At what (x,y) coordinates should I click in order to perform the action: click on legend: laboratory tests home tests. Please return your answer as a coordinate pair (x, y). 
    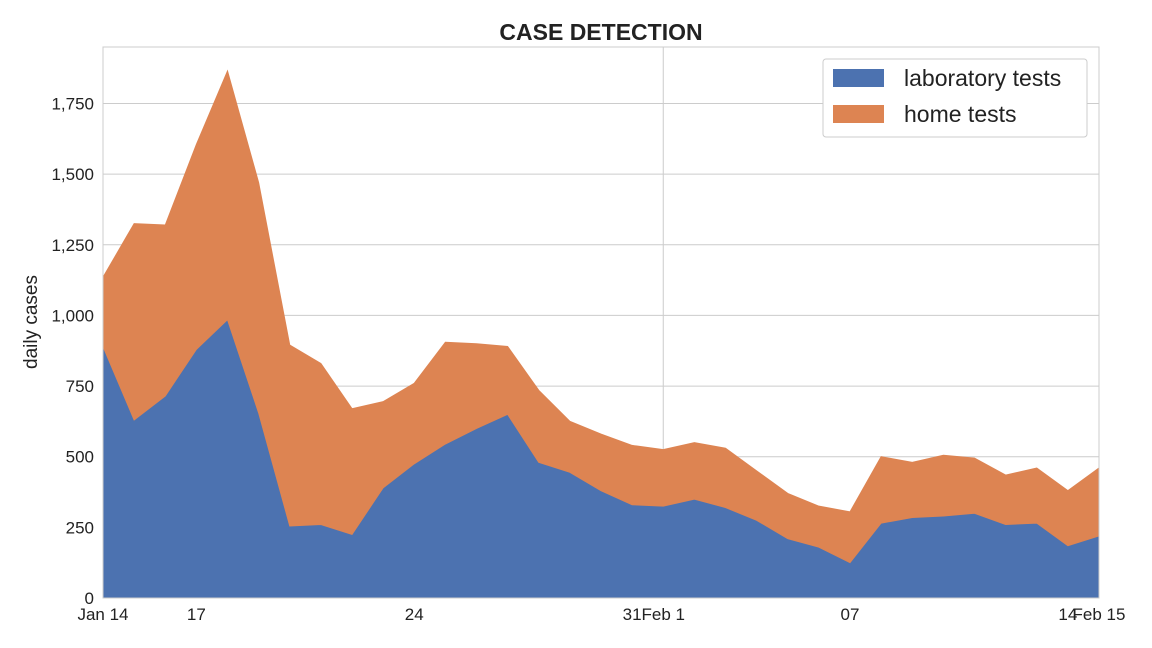
    Looking at the image, I should click on (955, 98).